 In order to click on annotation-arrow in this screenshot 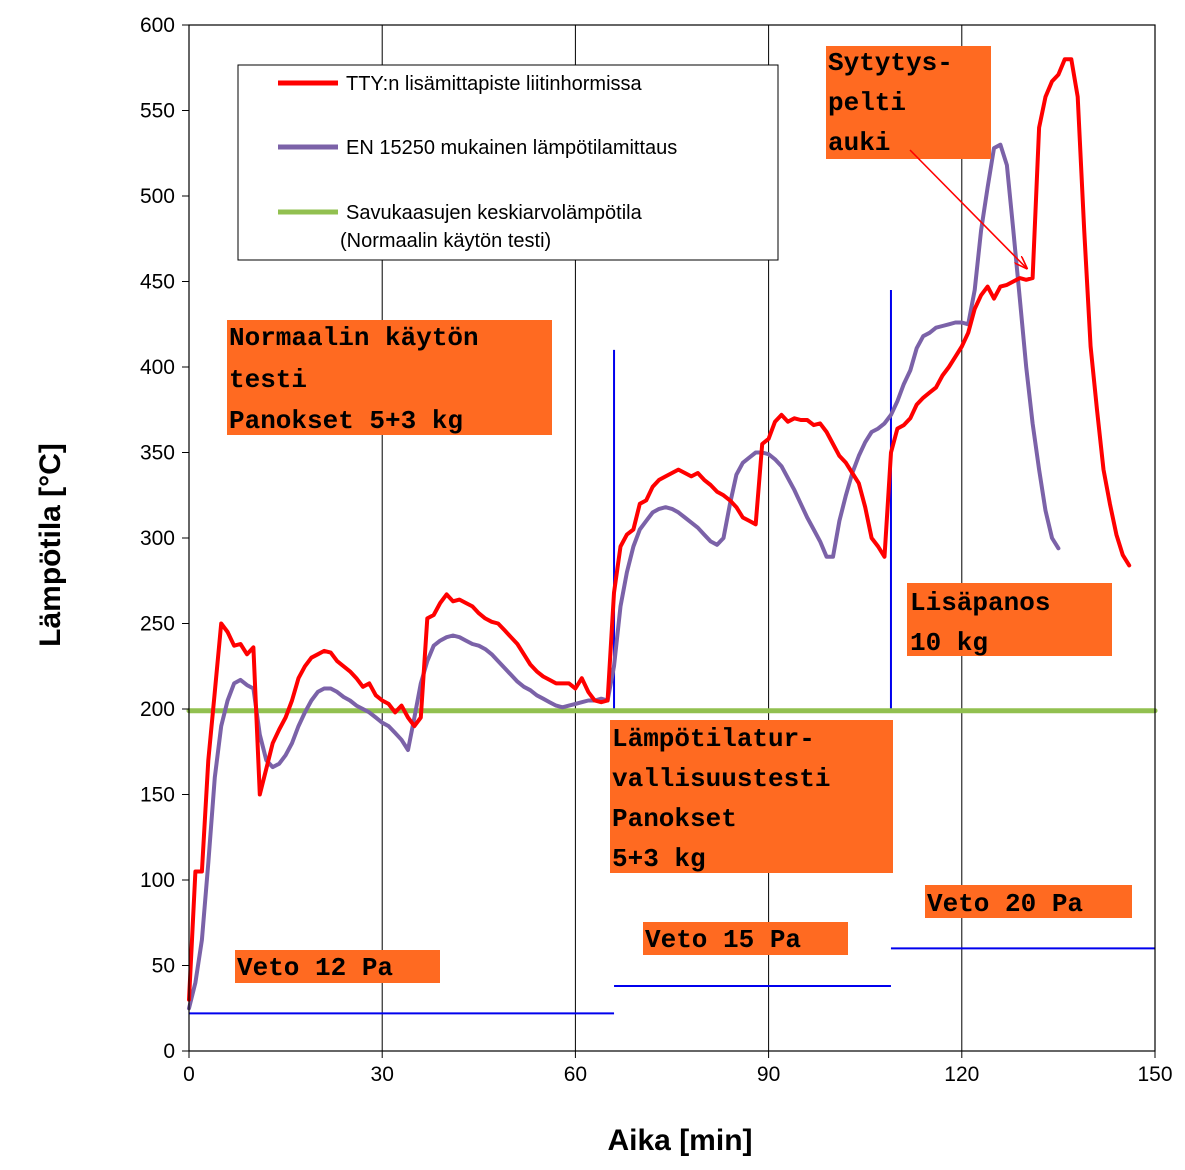, I will do `click(967, 208)`.